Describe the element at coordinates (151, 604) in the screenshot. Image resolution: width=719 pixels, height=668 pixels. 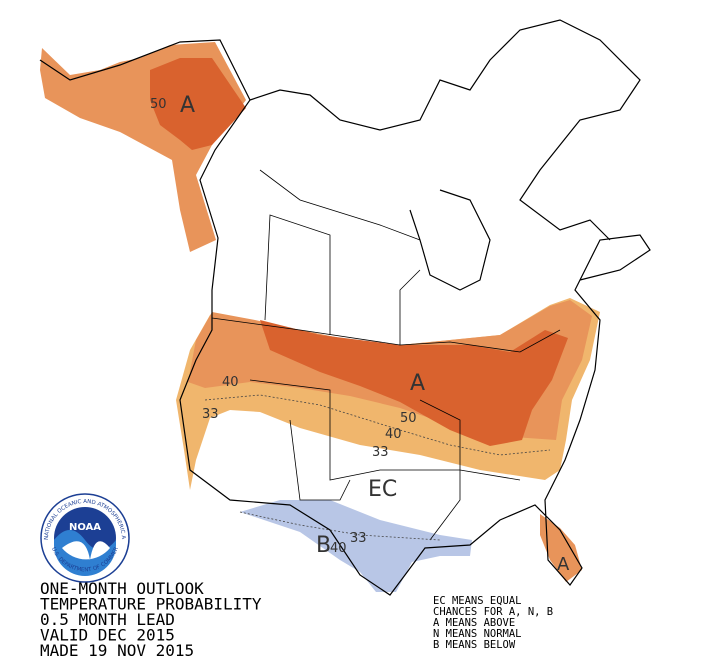
I see `title-line: TEMPERATURE PROBABILITY` at that location.